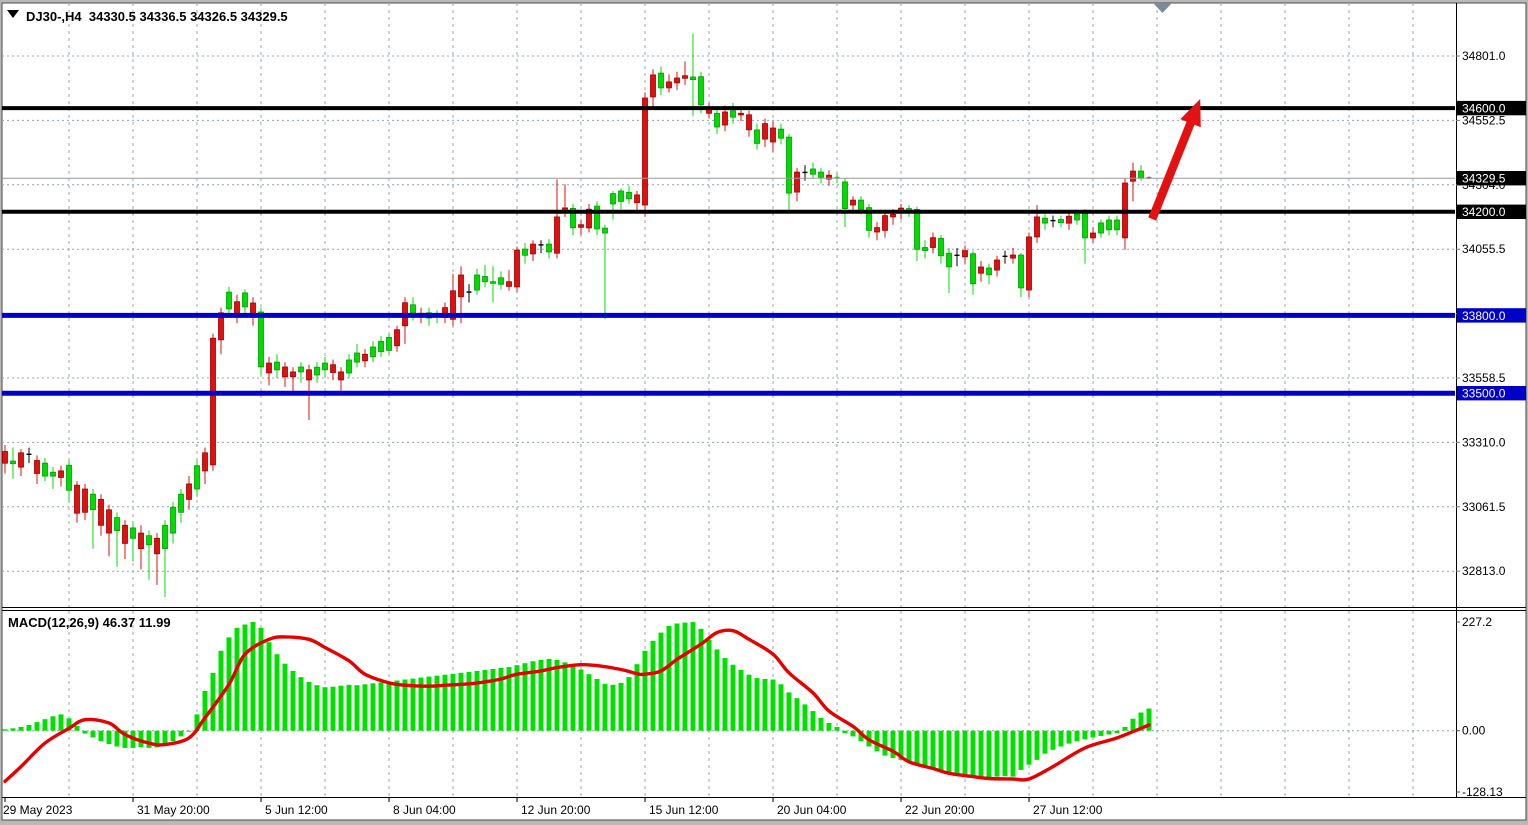 The image size is (1528, 825). Describe the element at coordinates (1479, 707) in the screenshot. I see `macd-axis: 227.2 0.00 -128.13` at that location.